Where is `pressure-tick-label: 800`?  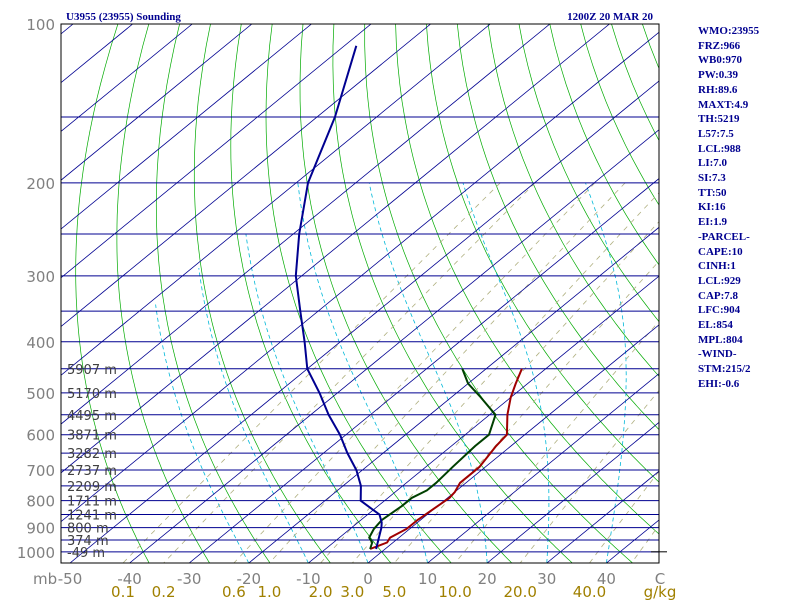 pressure-tick-label: 800 is located at coordinates (40, 502).